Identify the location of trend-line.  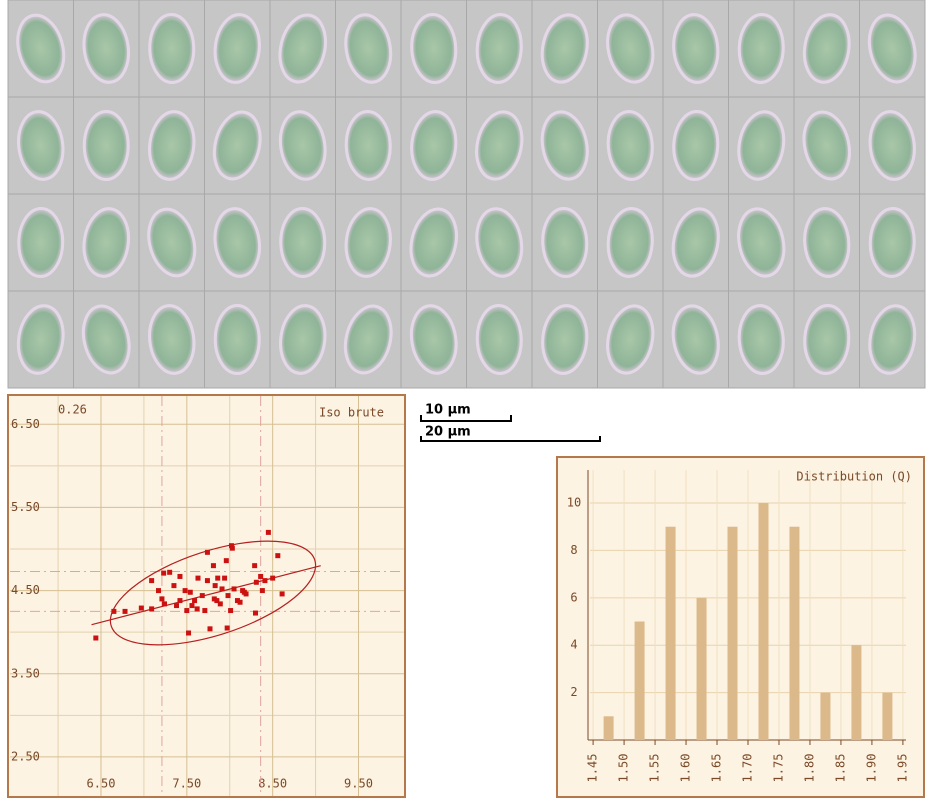
(206, 595).